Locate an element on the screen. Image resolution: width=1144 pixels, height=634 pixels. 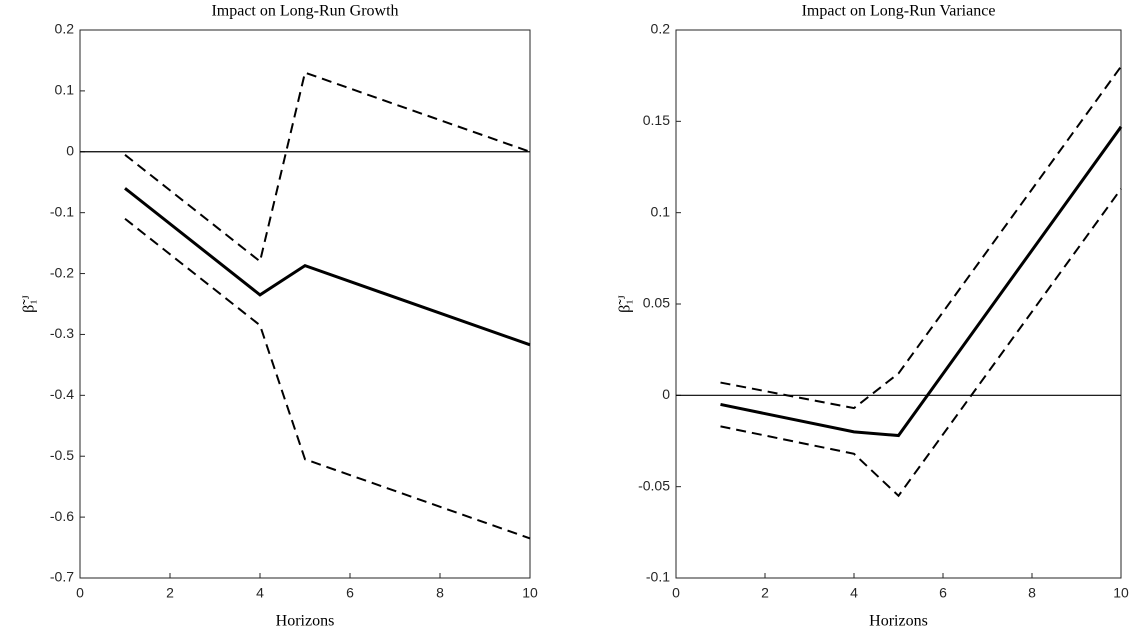
estimate-line is located at coordinates (327, 267).